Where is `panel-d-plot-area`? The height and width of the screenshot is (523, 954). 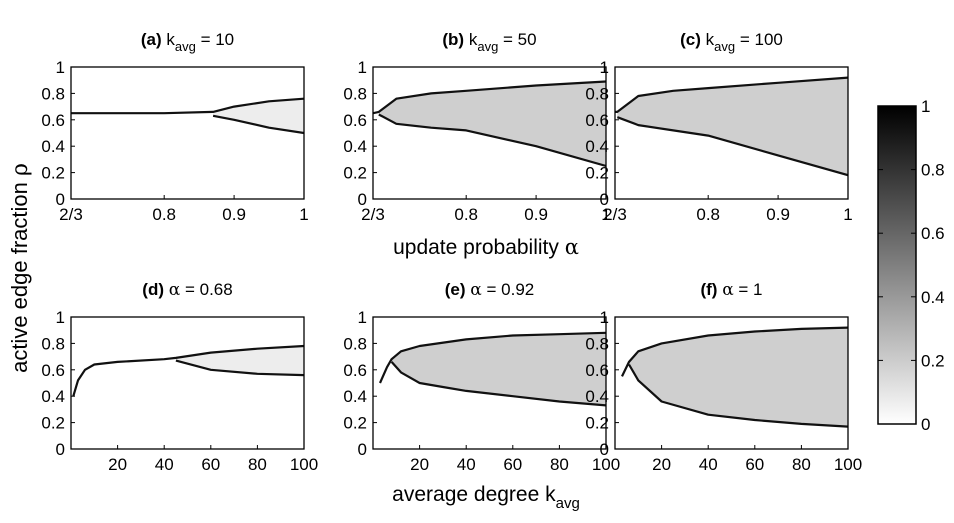 panel-d-plot-area is located at coordinates (187, 383).